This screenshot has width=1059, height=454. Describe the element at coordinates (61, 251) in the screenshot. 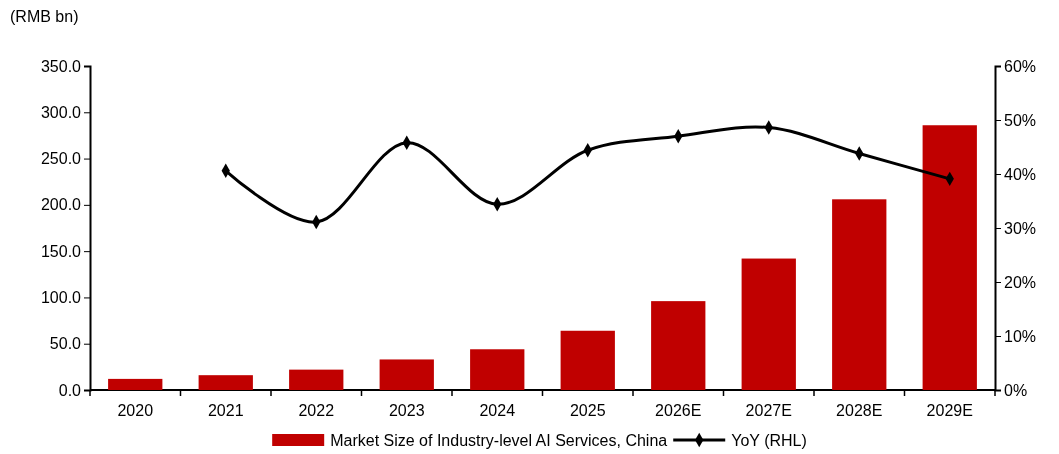

I see `y-tick-label: 150.0` at that location.